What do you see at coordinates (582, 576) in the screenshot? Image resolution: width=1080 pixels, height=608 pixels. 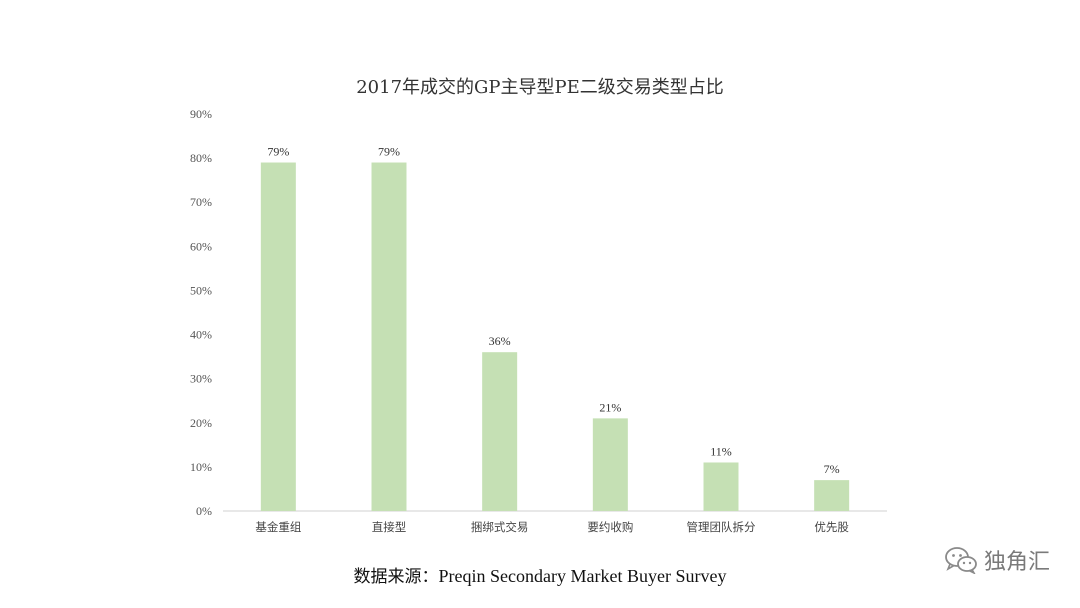 I see `source-value: Preqin Secondary Market Buyer Survey` at bounding box center [582, 576].